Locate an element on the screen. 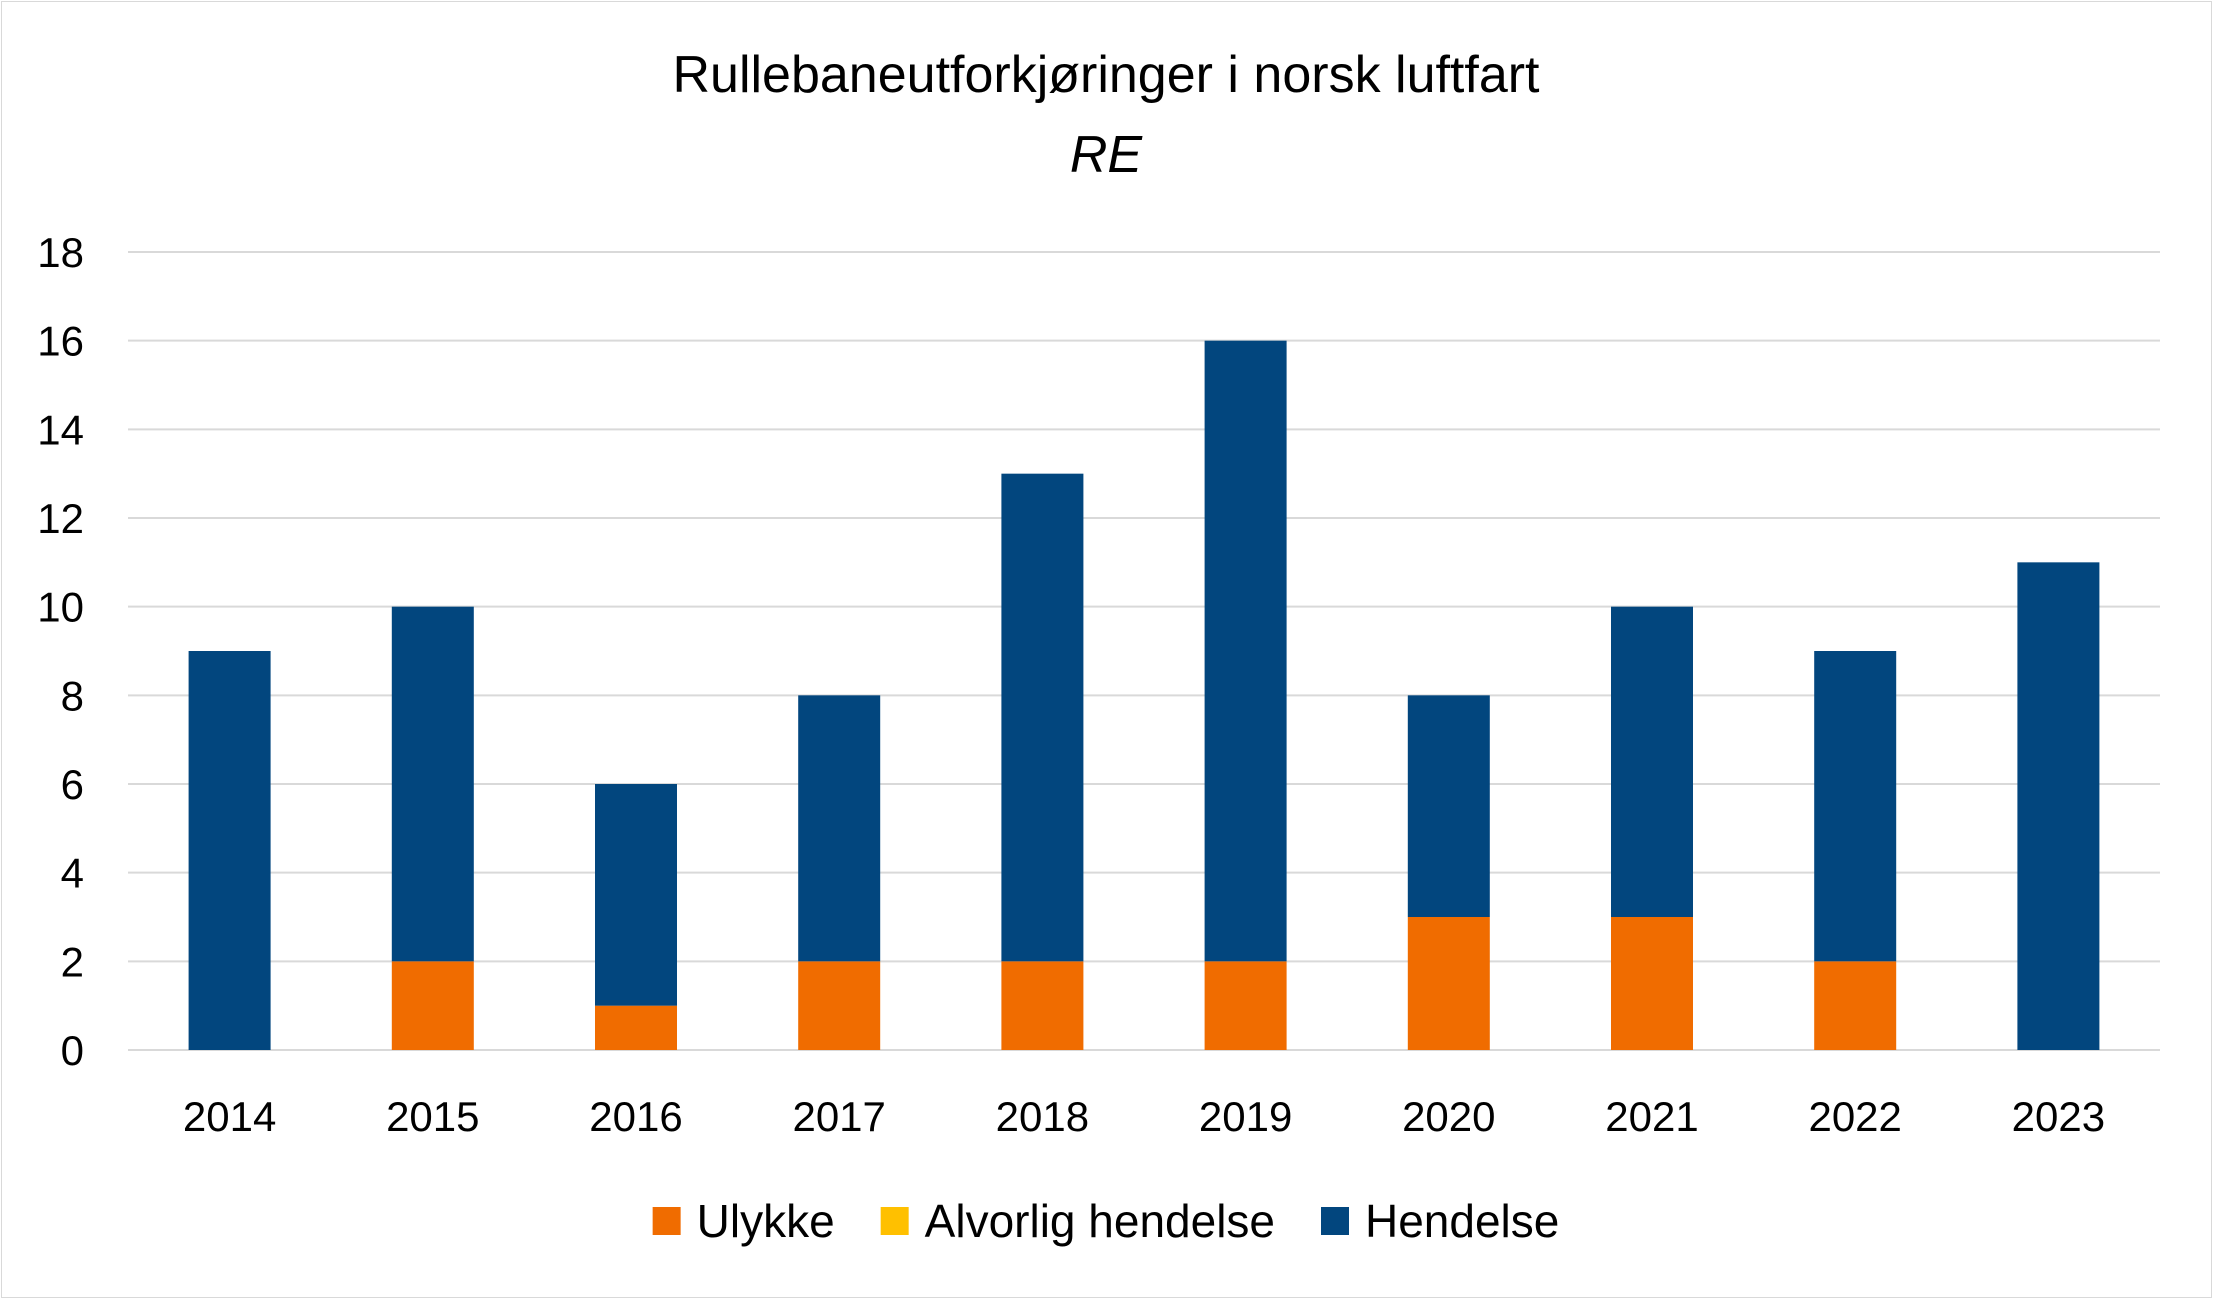  x-tick-label: 2019 is located at coordinates (1245, 1116).